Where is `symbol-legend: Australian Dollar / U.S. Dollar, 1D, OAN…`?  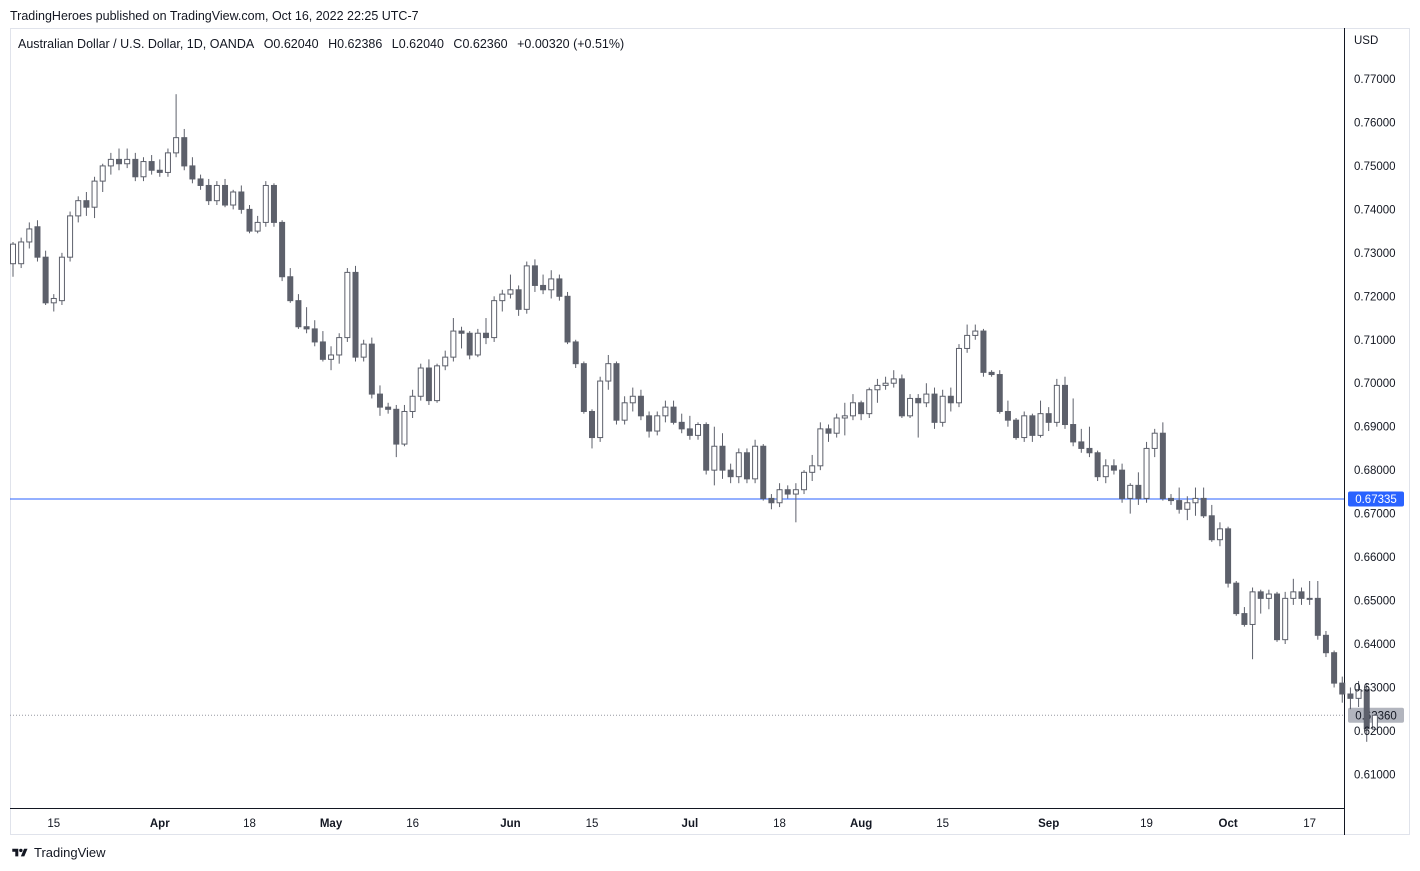 symbol-legend: Australian Dollar / U.S. Dollar, 1D, OAN… is located at coordinates (324, 44).